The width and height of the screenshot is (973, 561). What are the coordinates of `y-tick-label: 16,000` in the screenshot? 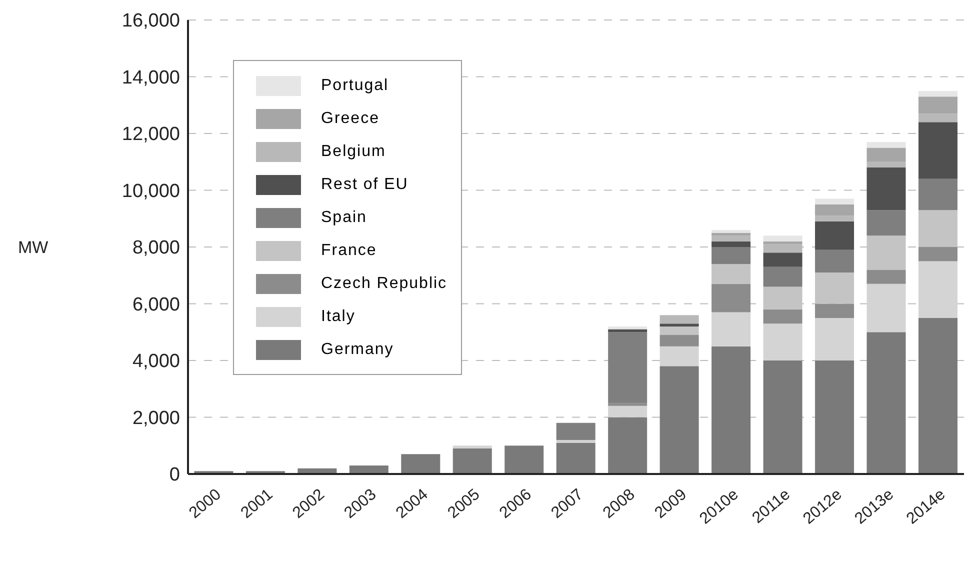 It's located at (151, 21).